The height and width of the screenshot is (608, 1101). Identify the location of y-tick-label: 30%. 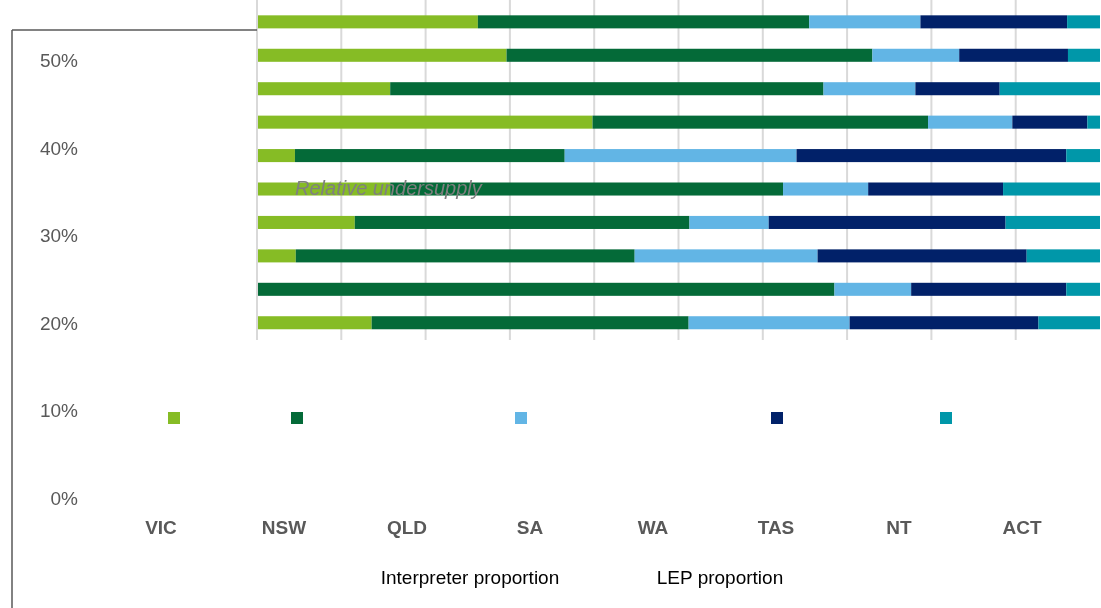
(59, 236).